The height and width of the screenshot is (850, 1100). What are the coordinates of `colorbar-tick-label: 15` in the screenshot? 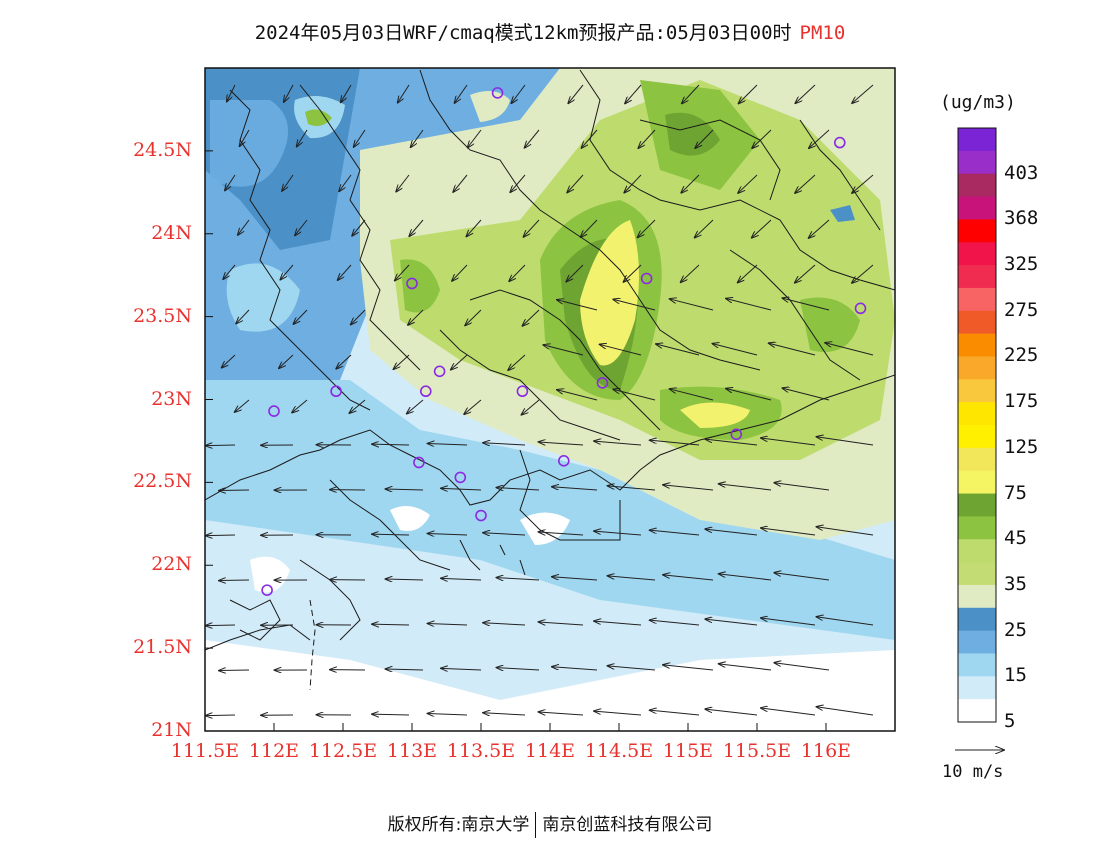 It's located at (1015, 675).